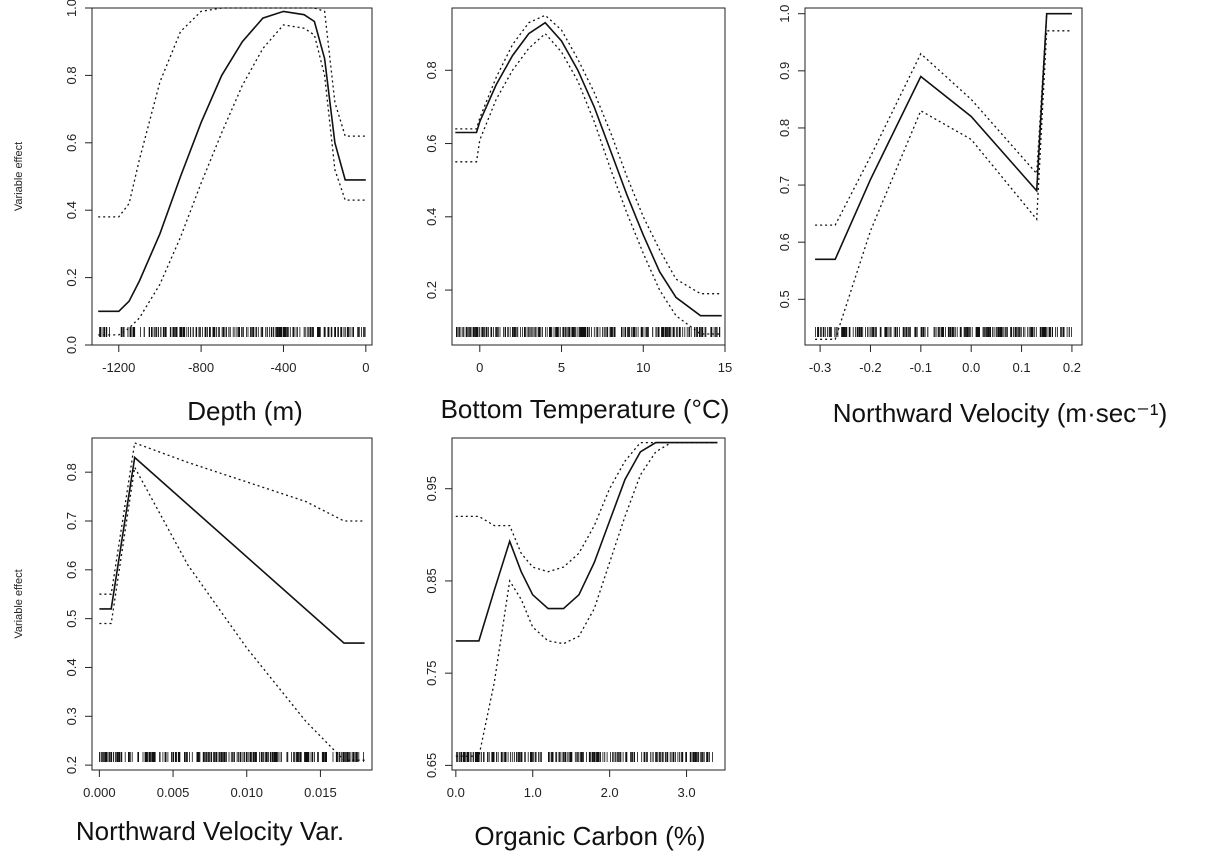 This screenshot has width=1207, height=856. Describe the element at coordinates (210, 831) in the screenshot. I see `x-axis-label: Northward Velocity Var.` at that location.